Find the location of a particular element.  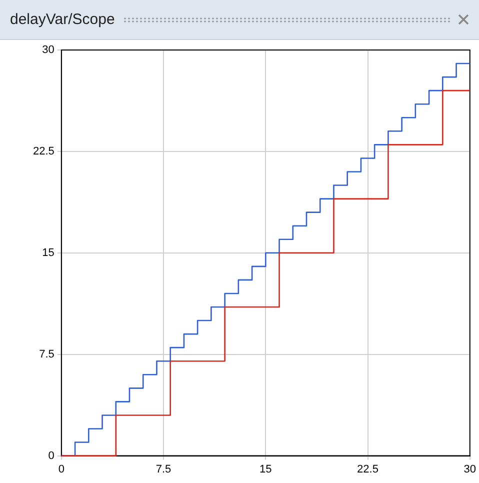

x-tick-label: 30 is located at coordinates (470, 469).